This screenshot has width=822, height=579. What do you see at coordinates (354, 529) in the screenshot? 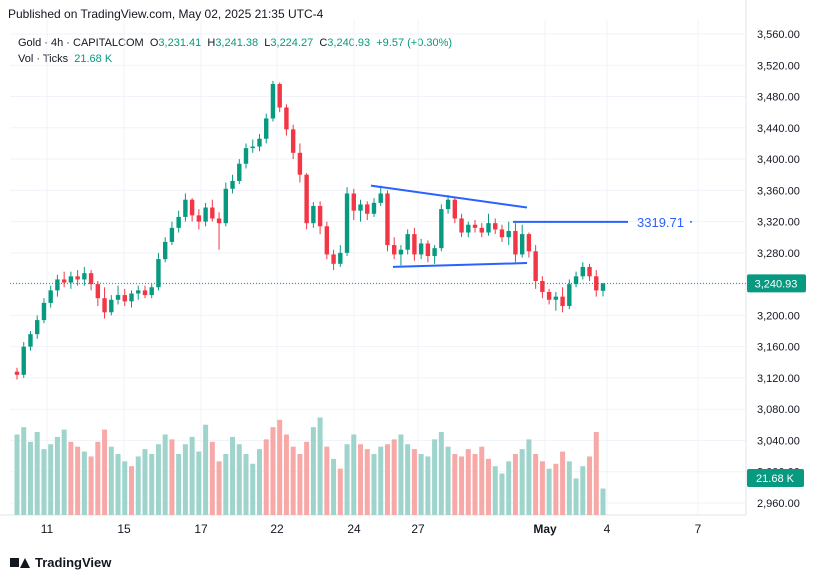
I see `time-tick-label: 24` at bounding box center [354, 529].